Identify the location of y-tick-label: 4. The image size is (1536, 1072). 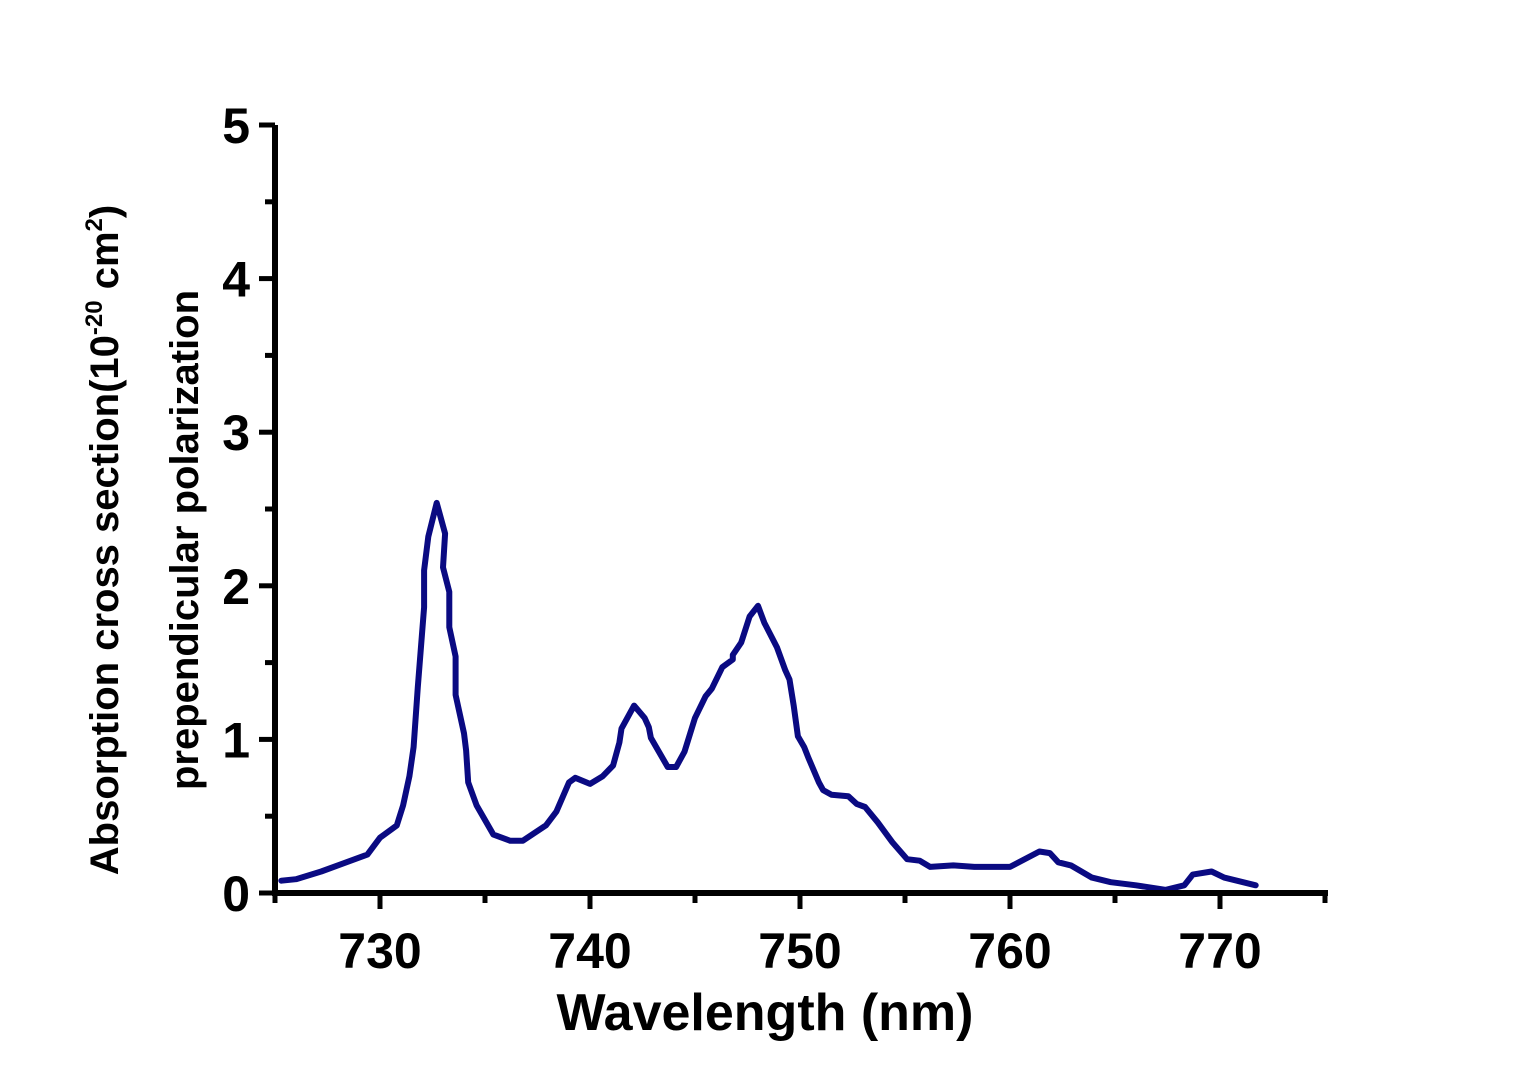
(236, 280).